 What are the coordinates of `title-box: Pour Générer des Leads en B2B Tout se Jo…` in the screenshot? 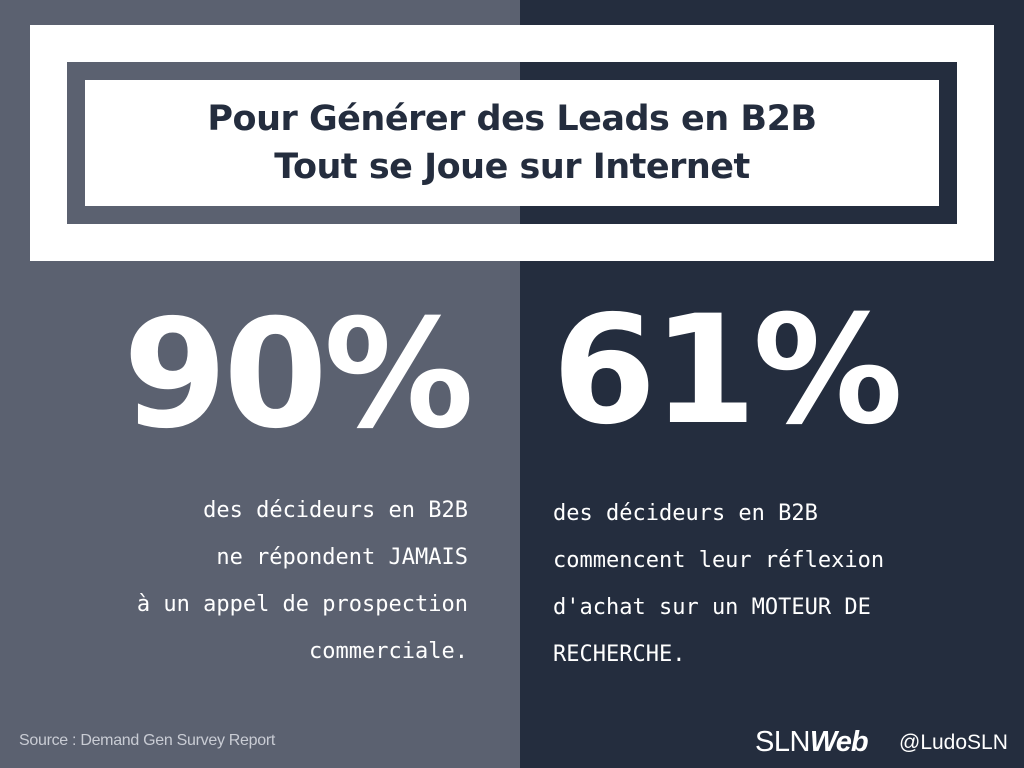 It's located at (512, 143).